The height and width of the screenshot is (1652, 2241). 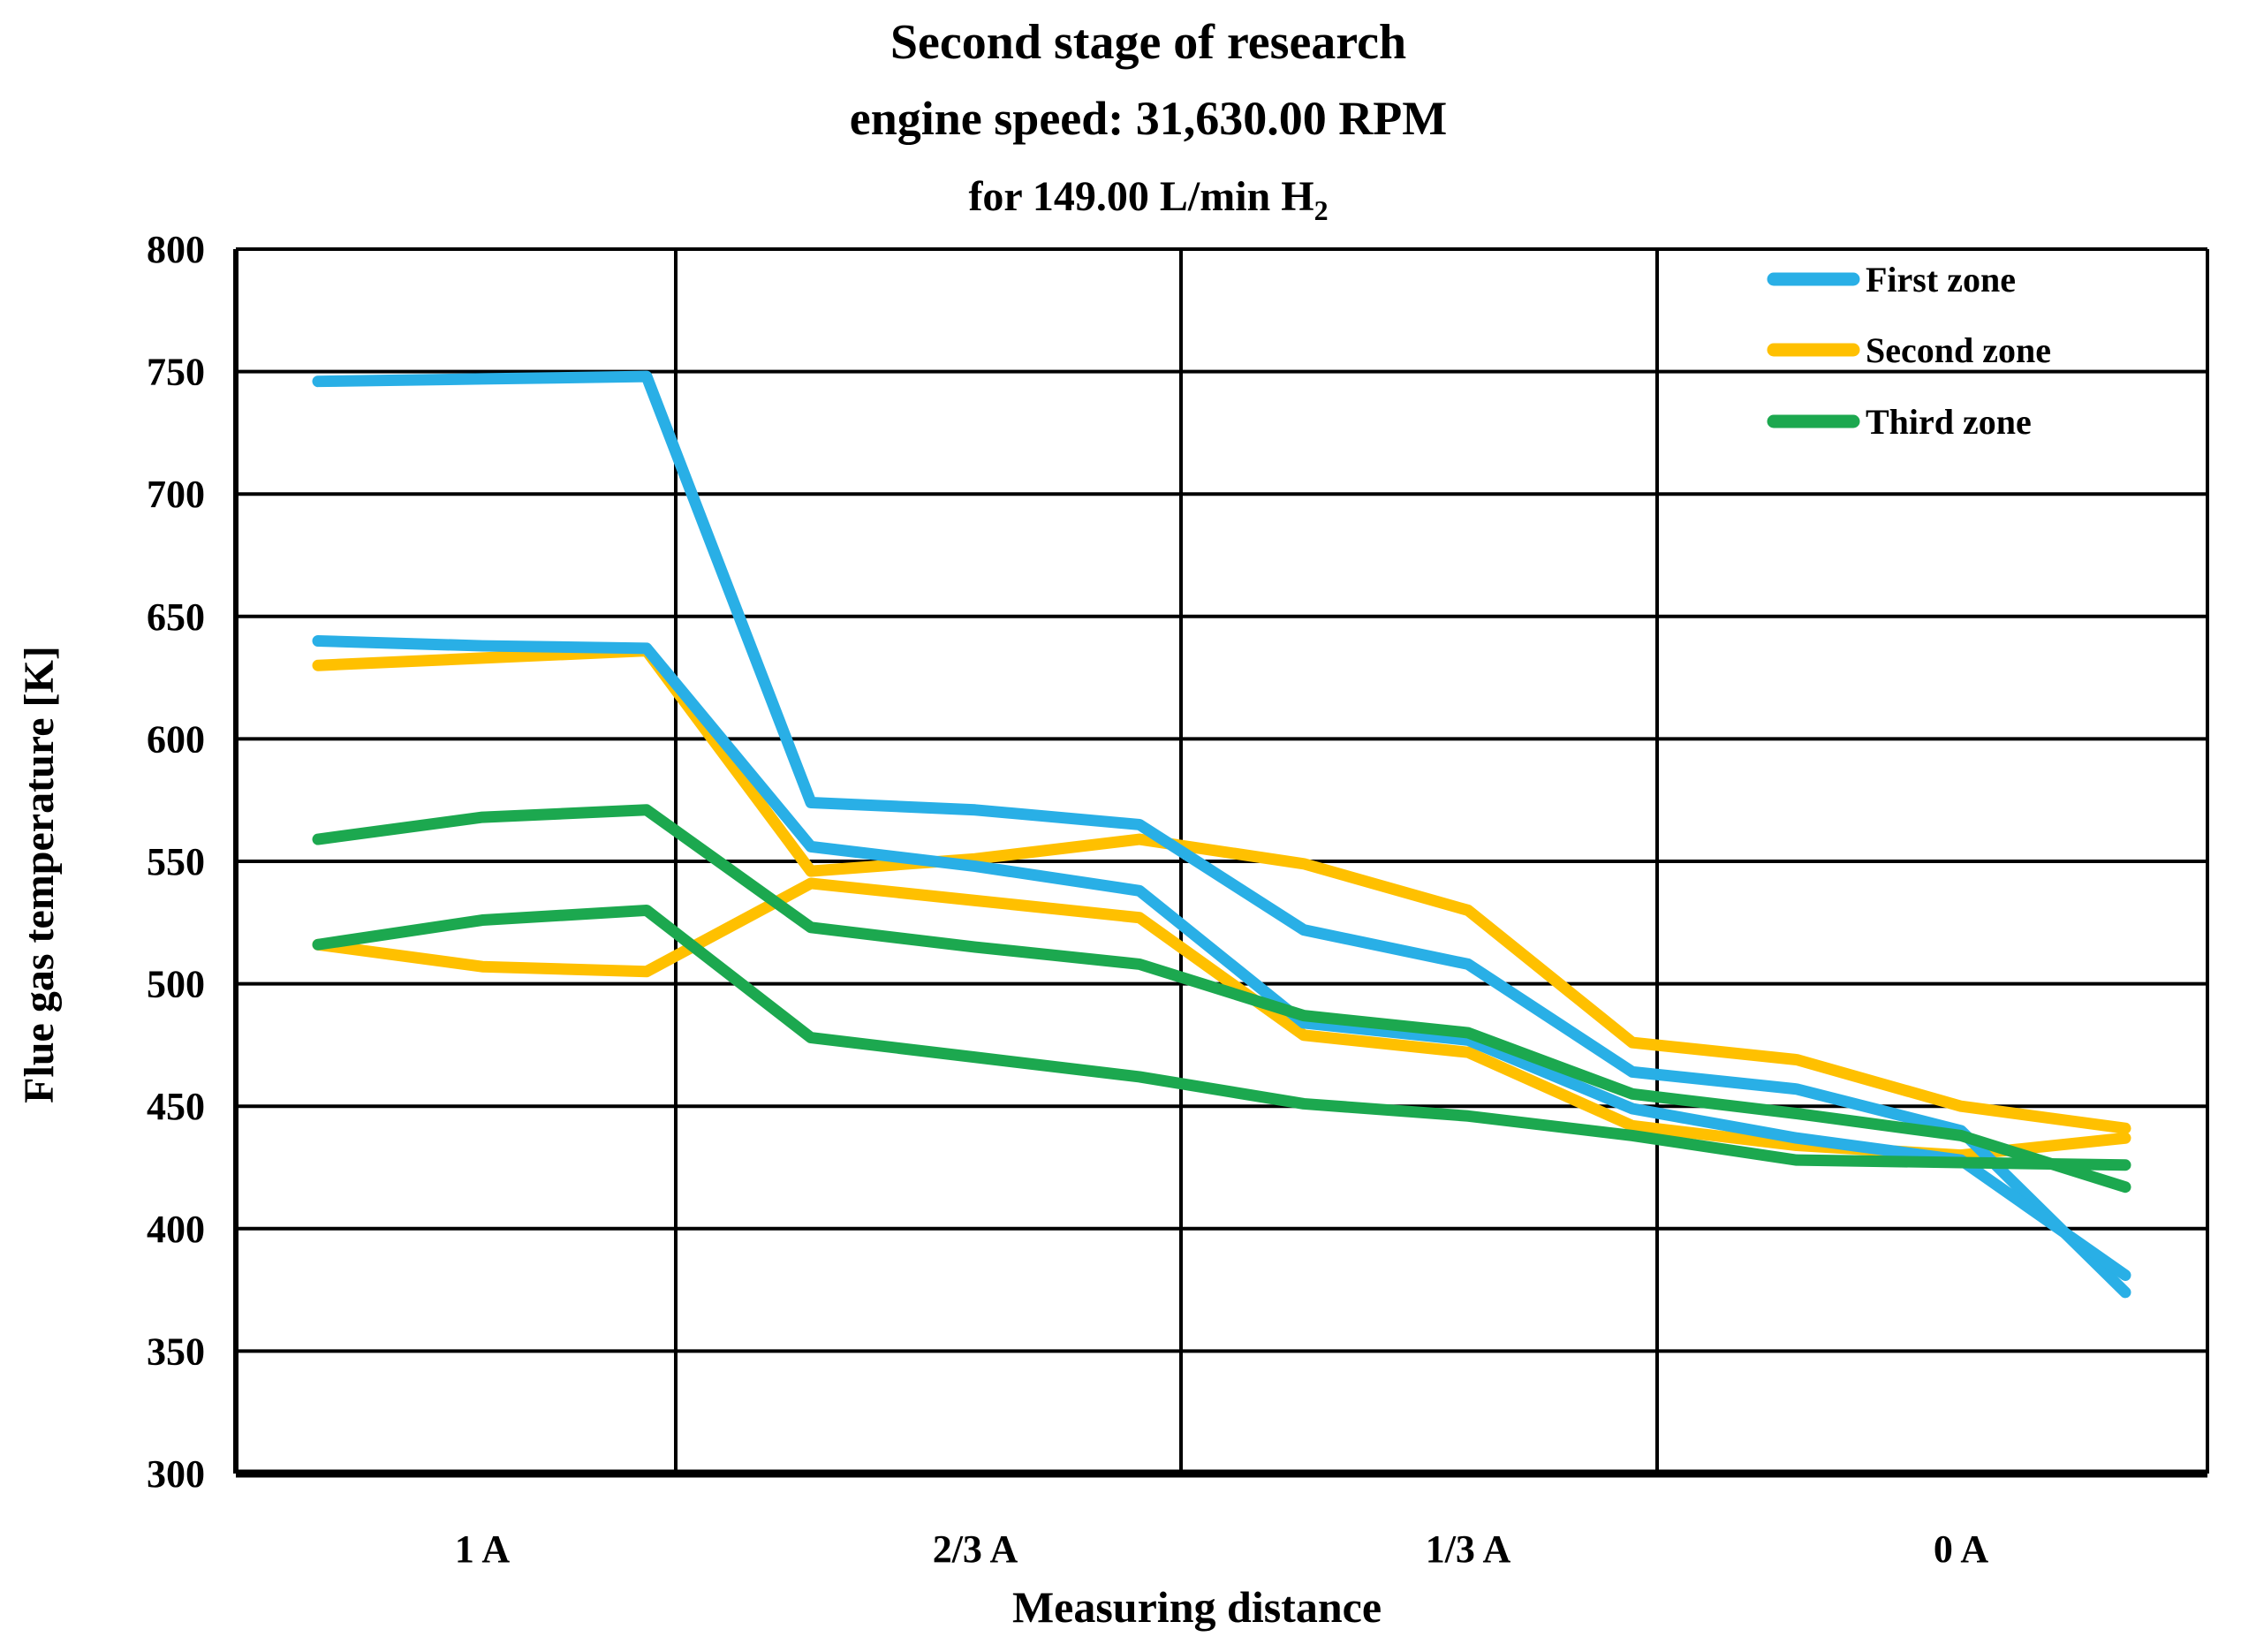 What do you see at coordinates (176, 1351) in the screenshot?
I see `y-tick-label: 350` at bounding box center [176, 1351].